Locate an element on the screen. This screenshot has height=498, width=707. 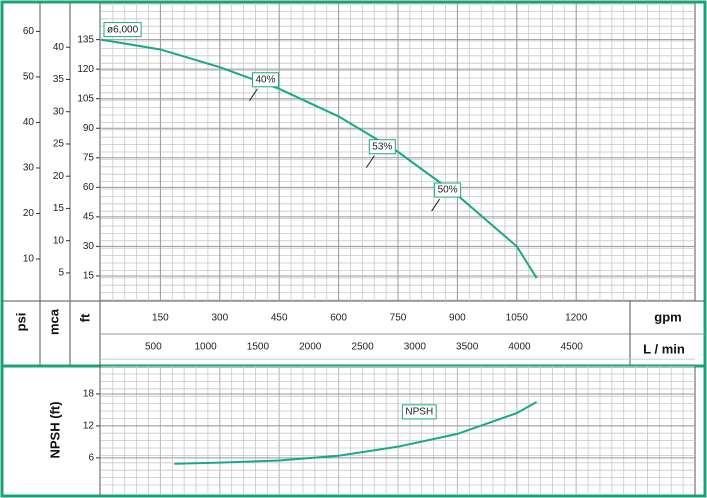
series-label: NPSH is located at coordinates (419, 412).